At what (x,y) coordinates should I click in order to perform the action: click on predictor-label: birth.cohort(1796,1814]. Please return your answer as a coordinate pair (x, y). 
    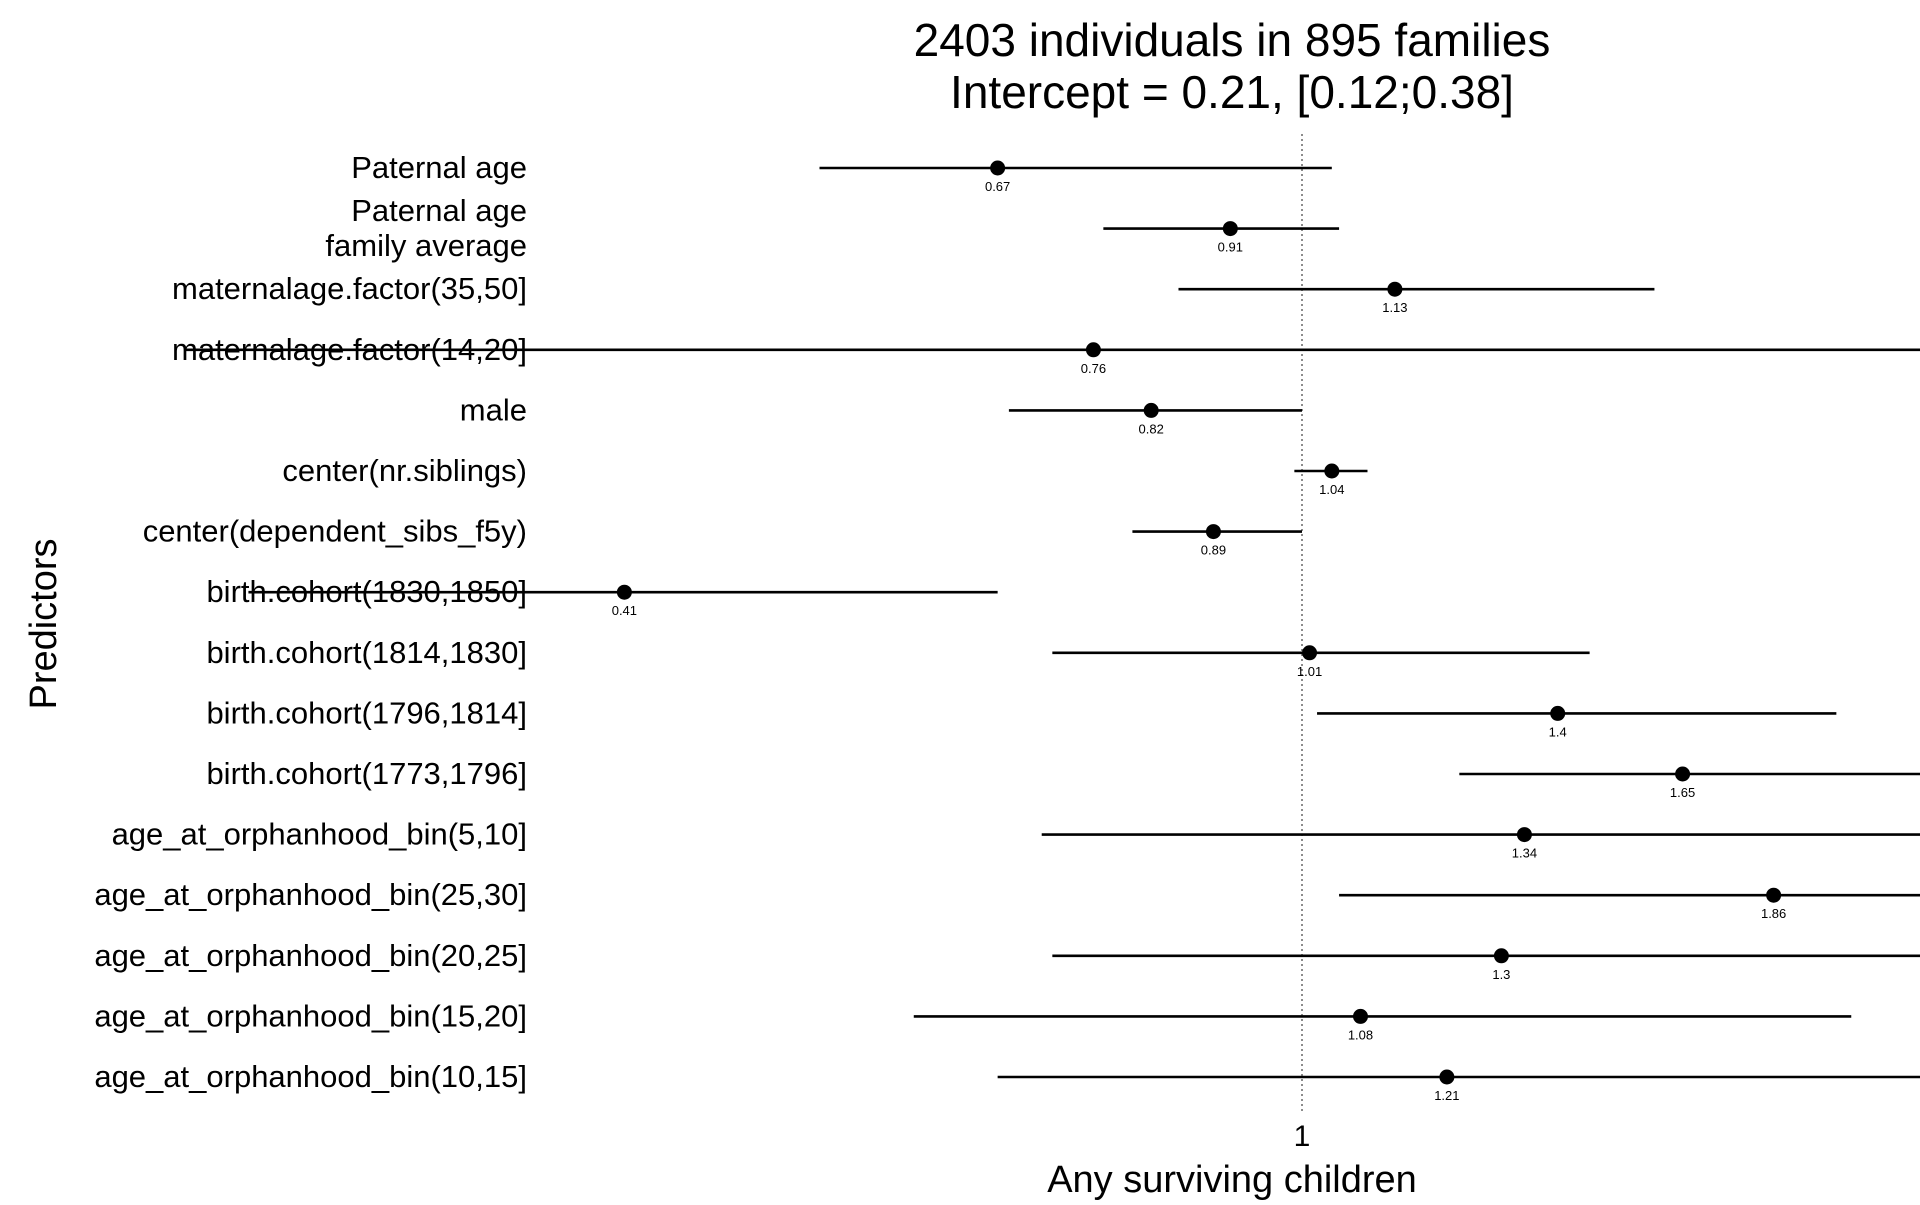
    Looking at the image, I should click on (366, 712).